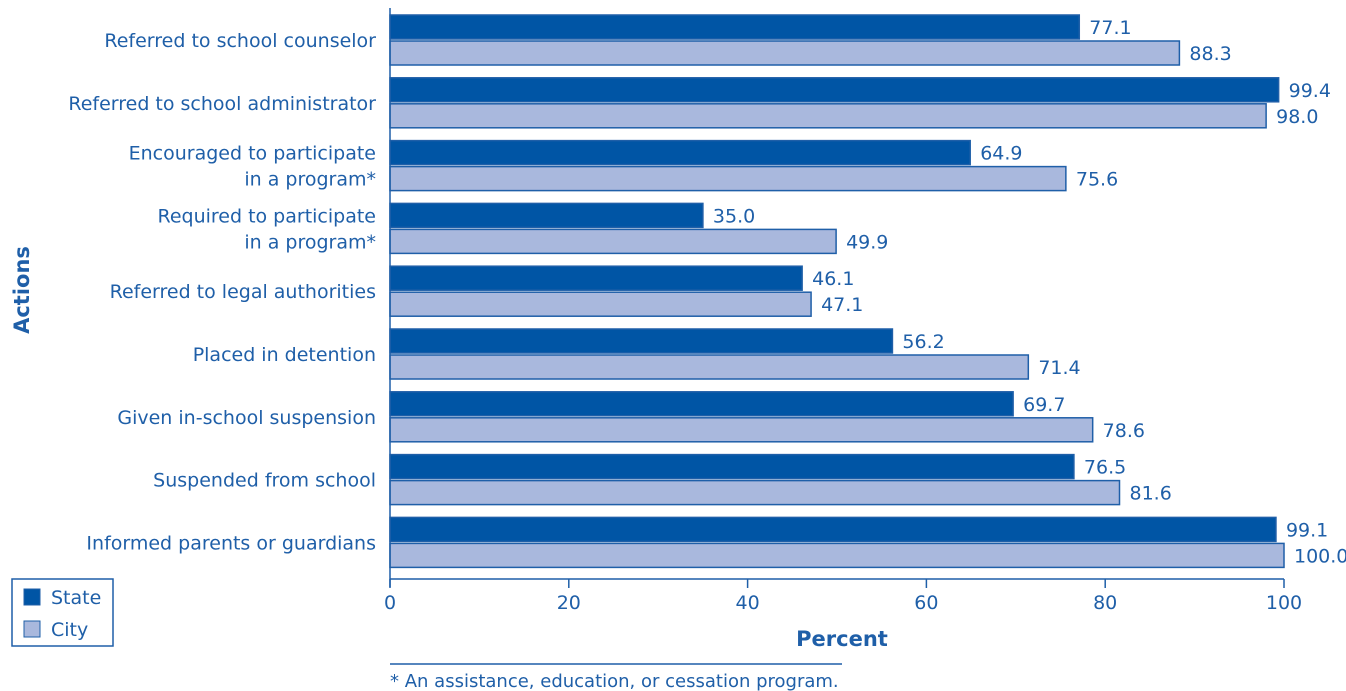 The image size is (1346, 691). Describe the element at coordinates (1124, 431) in the screenshot. I see `value-label-city-6: 78.6` at that location.